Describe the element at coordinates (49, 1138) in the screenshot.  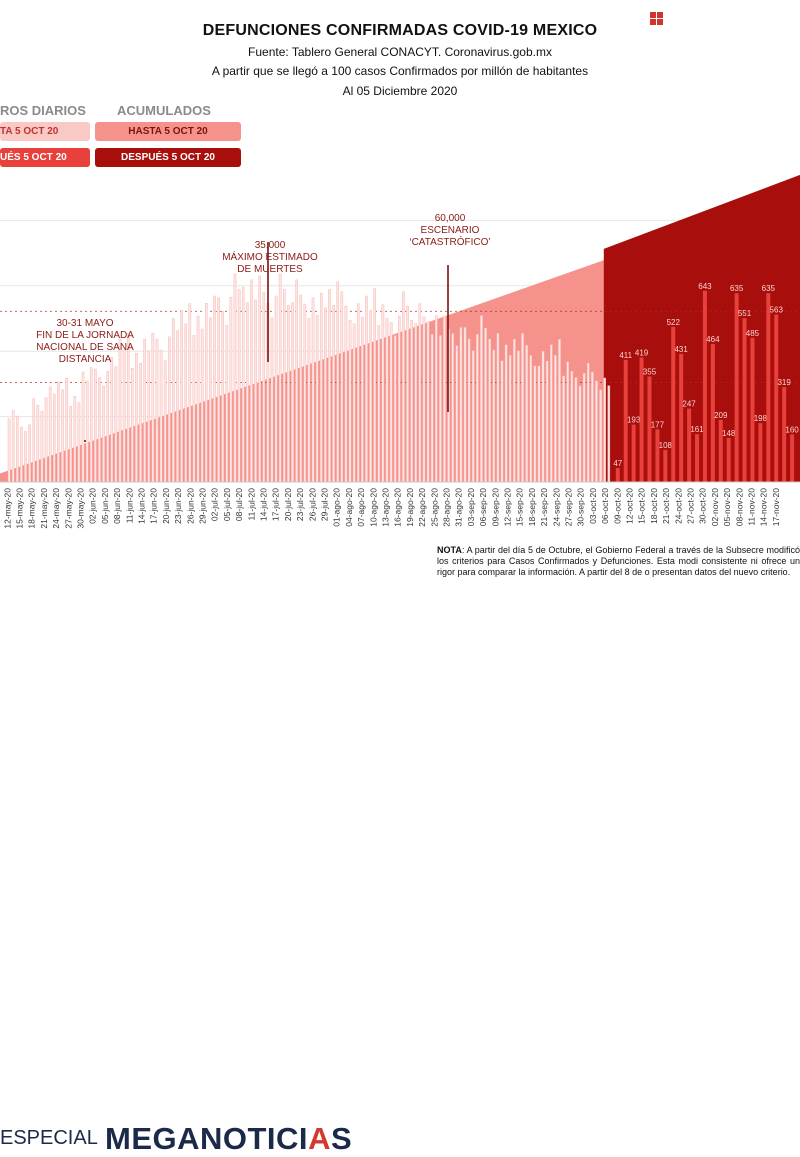
I see `brand-especial: ESPECIAL` at that location.